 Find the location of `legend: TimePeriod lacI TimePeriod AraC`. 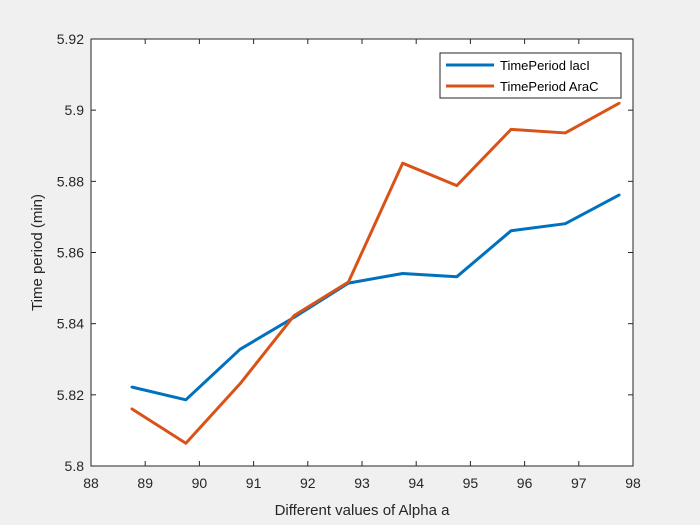

legend: TimePeriod lacI TimePeriod AraC is located at coordinates (530, 75).